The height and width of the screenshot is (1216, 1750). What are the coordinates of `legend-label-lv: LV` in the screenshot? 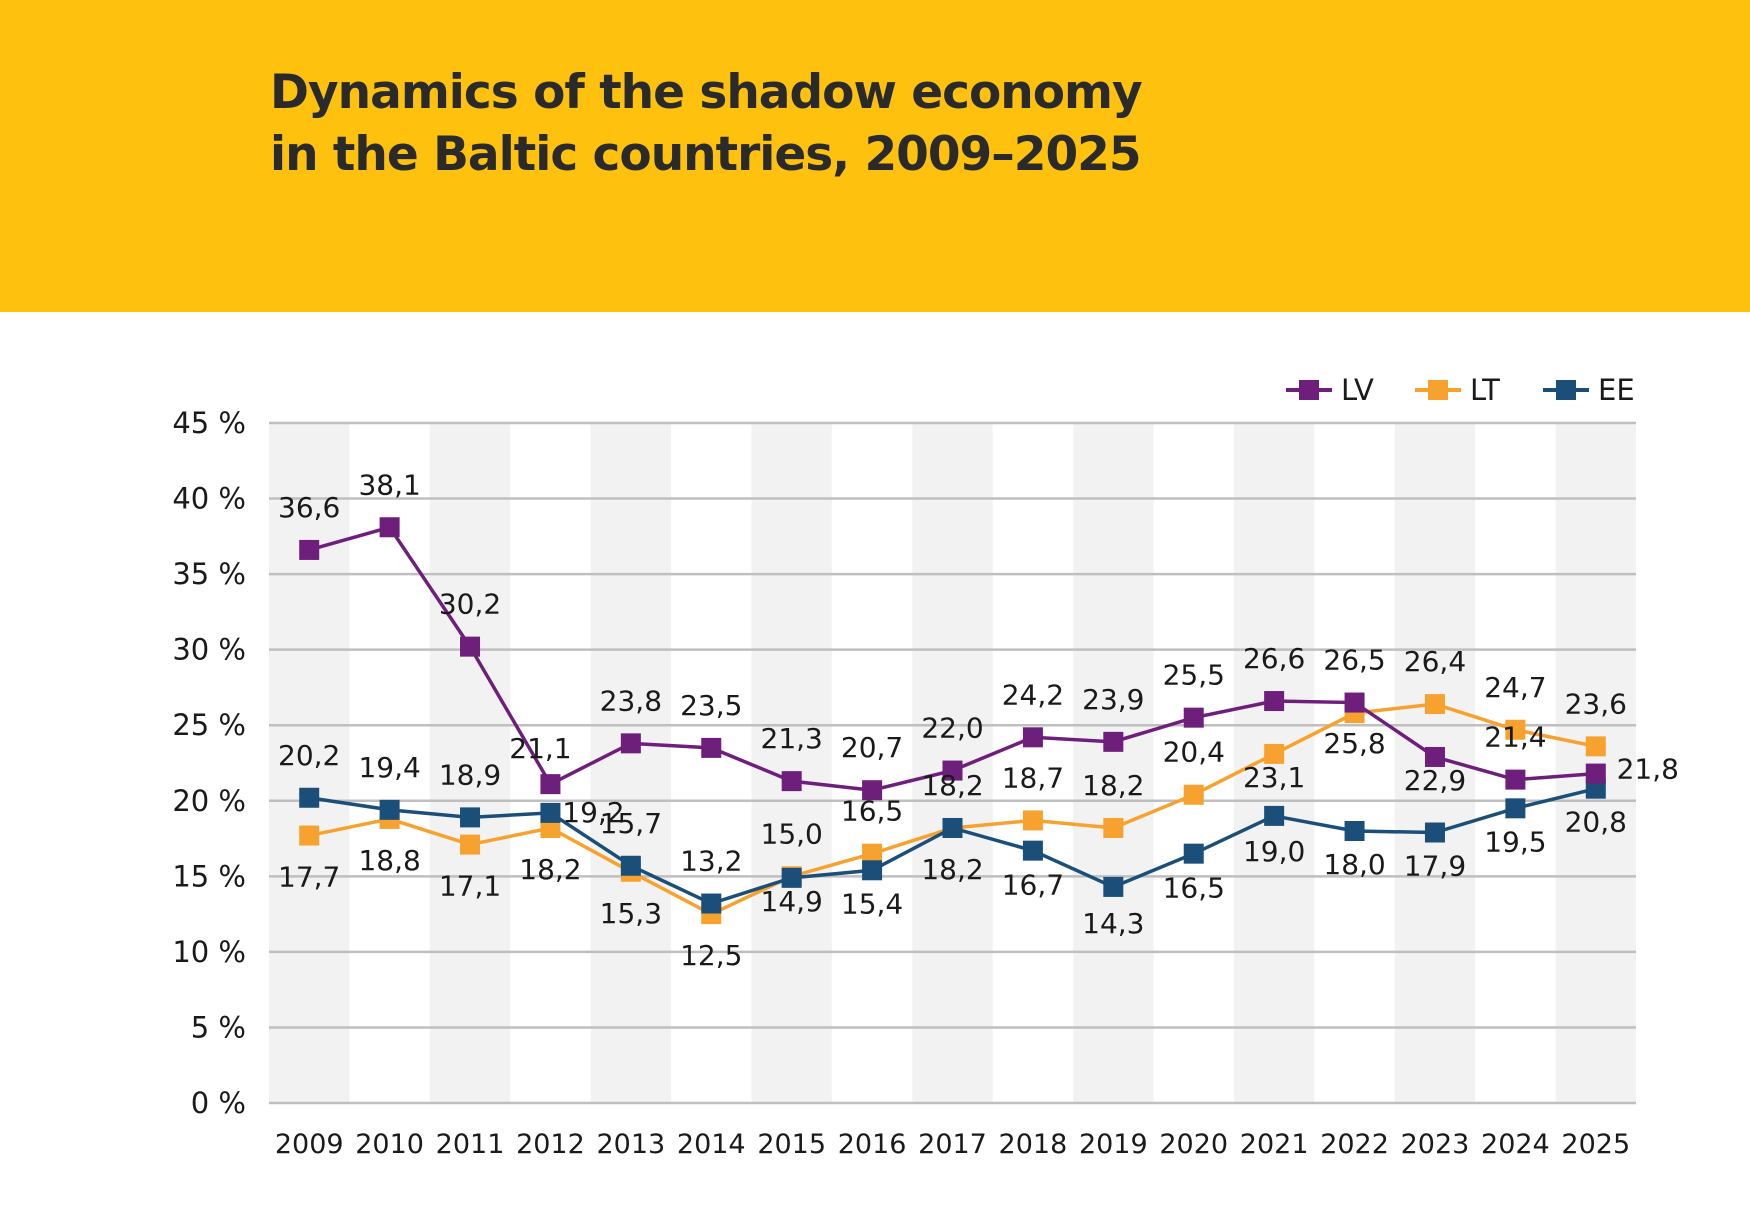 It's located at (1357, 390).